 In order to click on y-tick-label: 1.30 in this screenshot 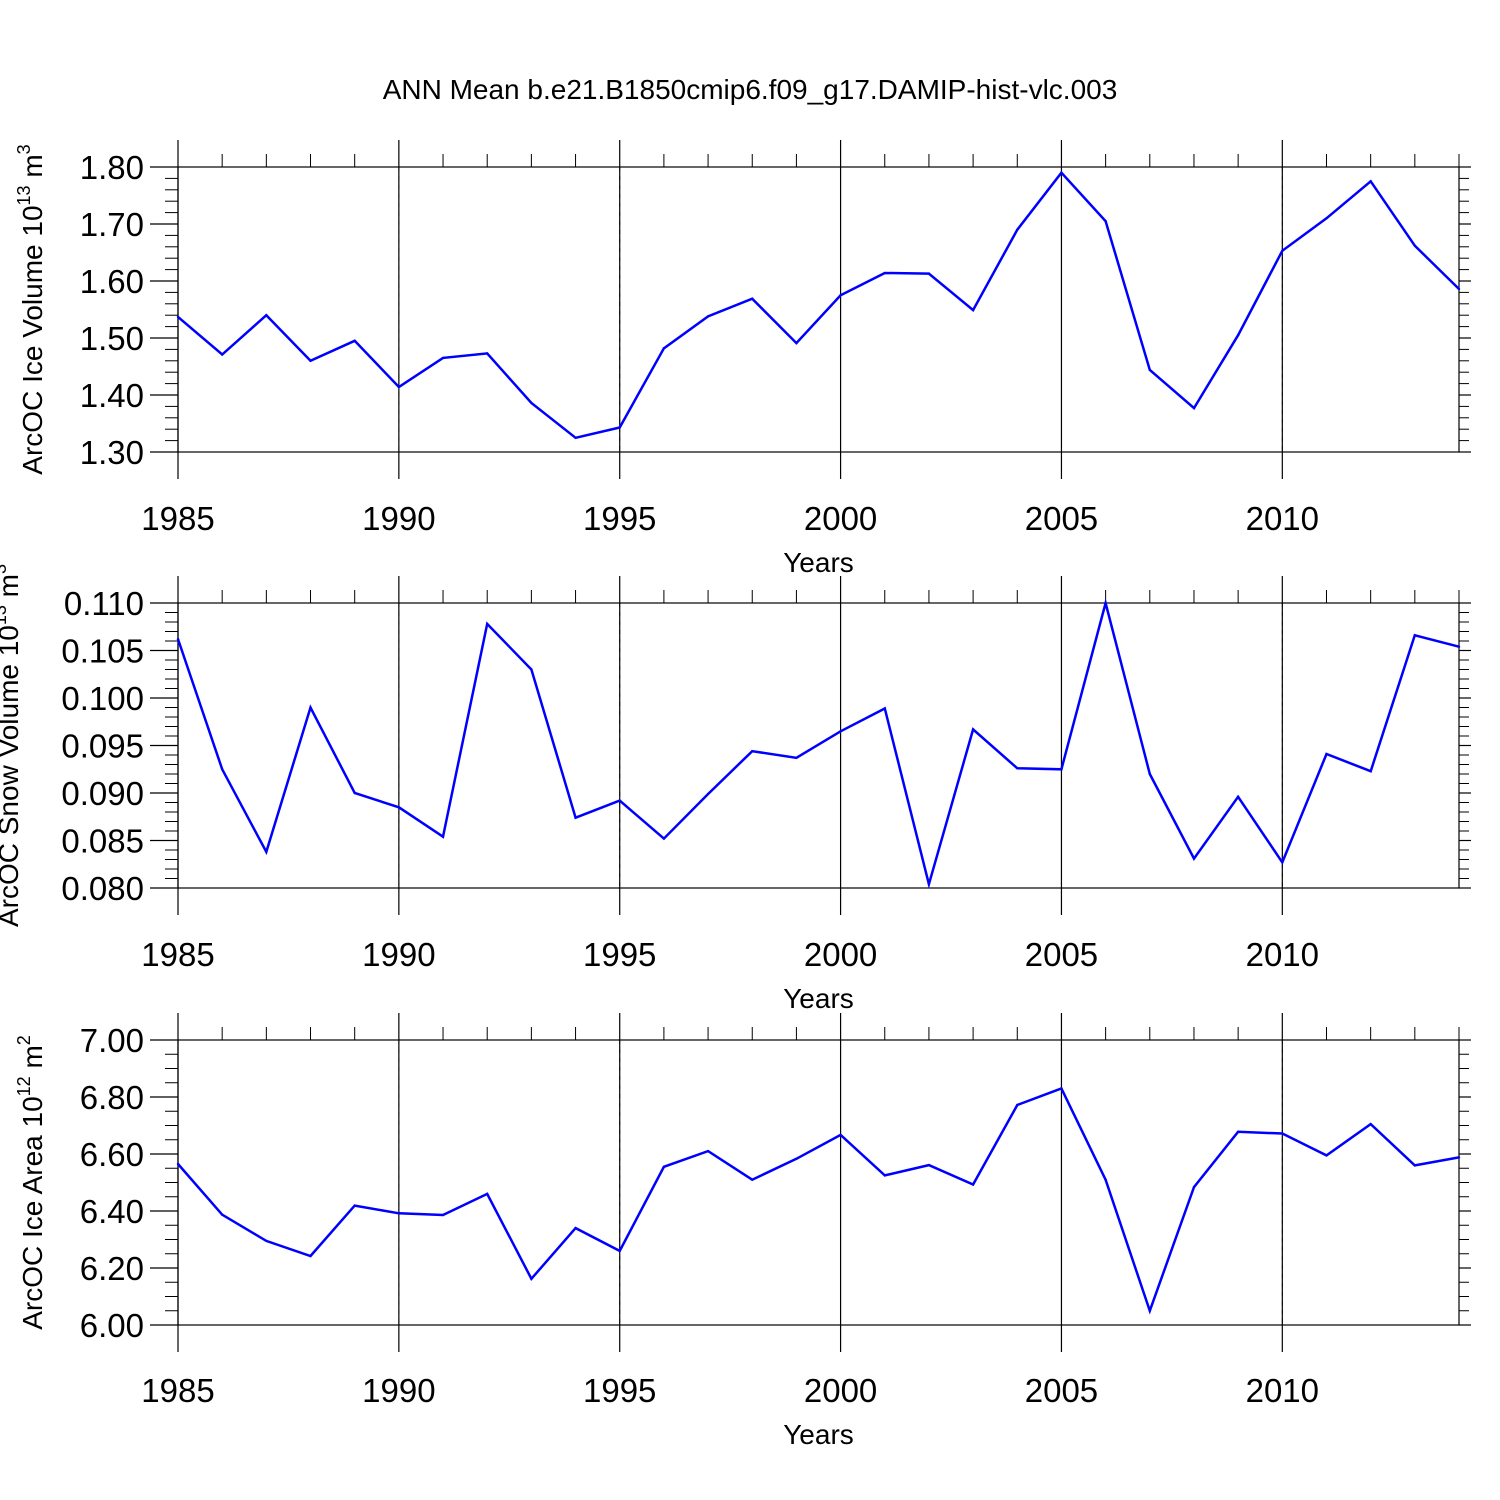, I will do `click(112, 452)`.